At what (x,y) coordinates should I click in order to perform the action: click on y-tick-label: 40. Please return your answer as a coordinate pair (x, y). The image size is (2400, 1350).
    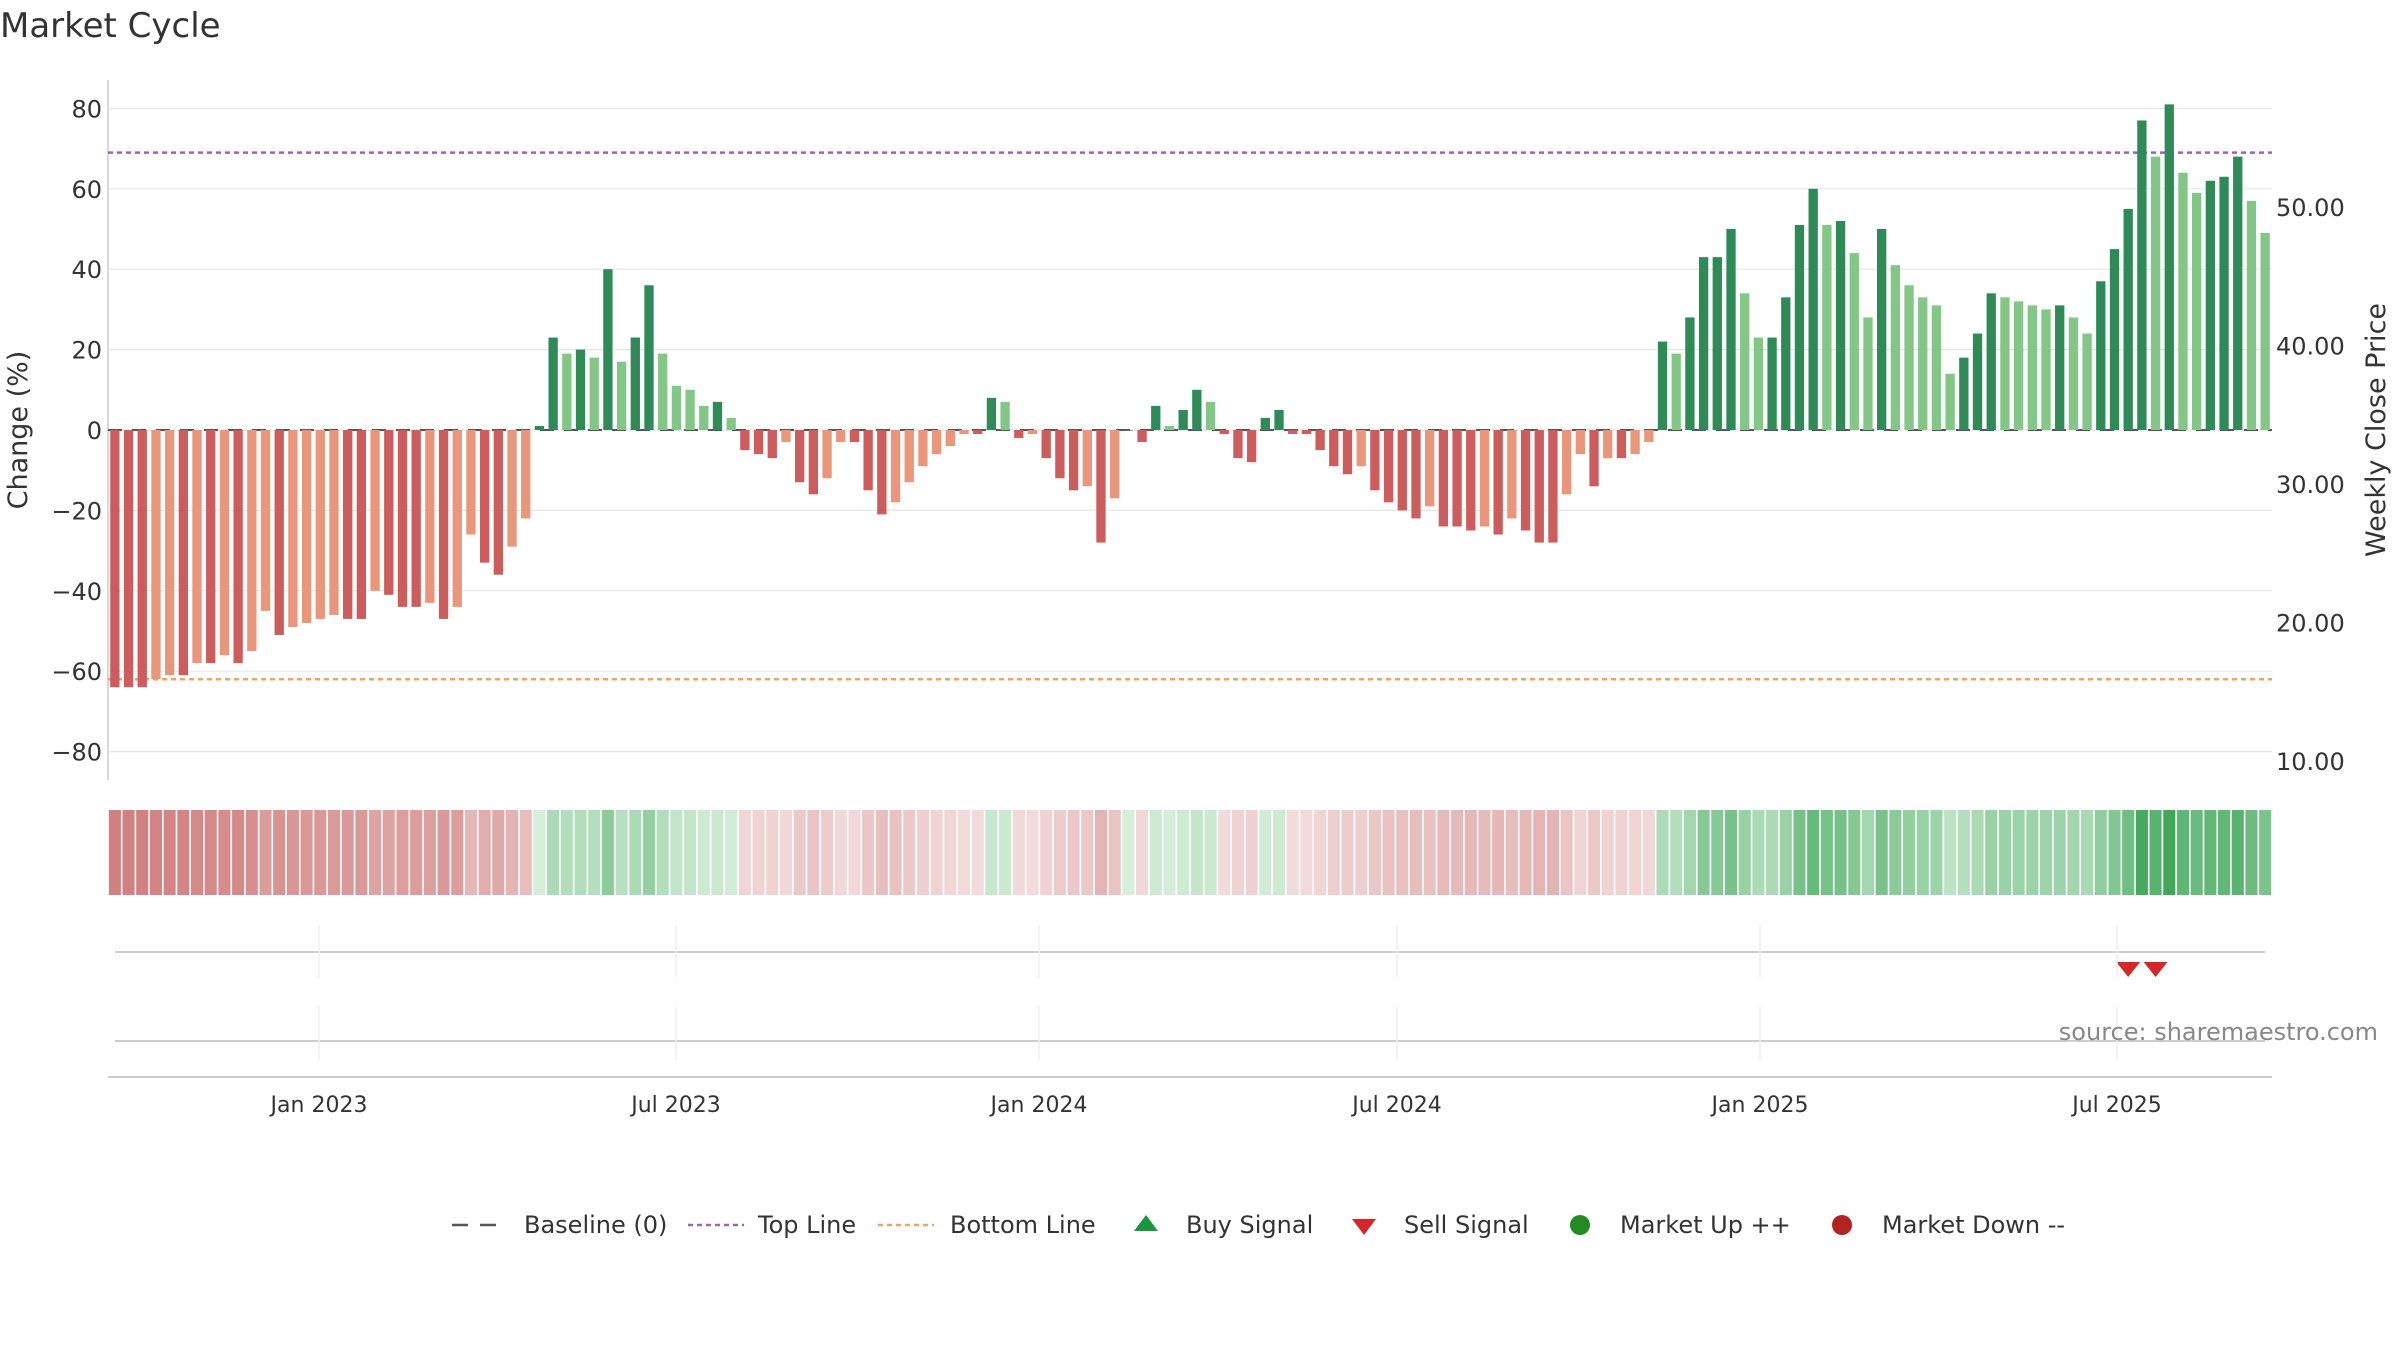
    Looking at the image, I should click on (86, 270).